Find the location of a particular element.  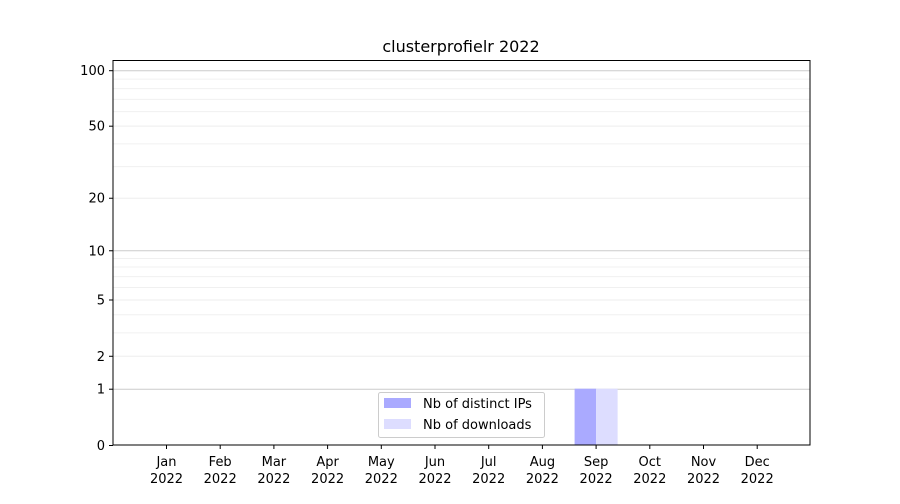

legend-box is located at coordinates (461, 415).